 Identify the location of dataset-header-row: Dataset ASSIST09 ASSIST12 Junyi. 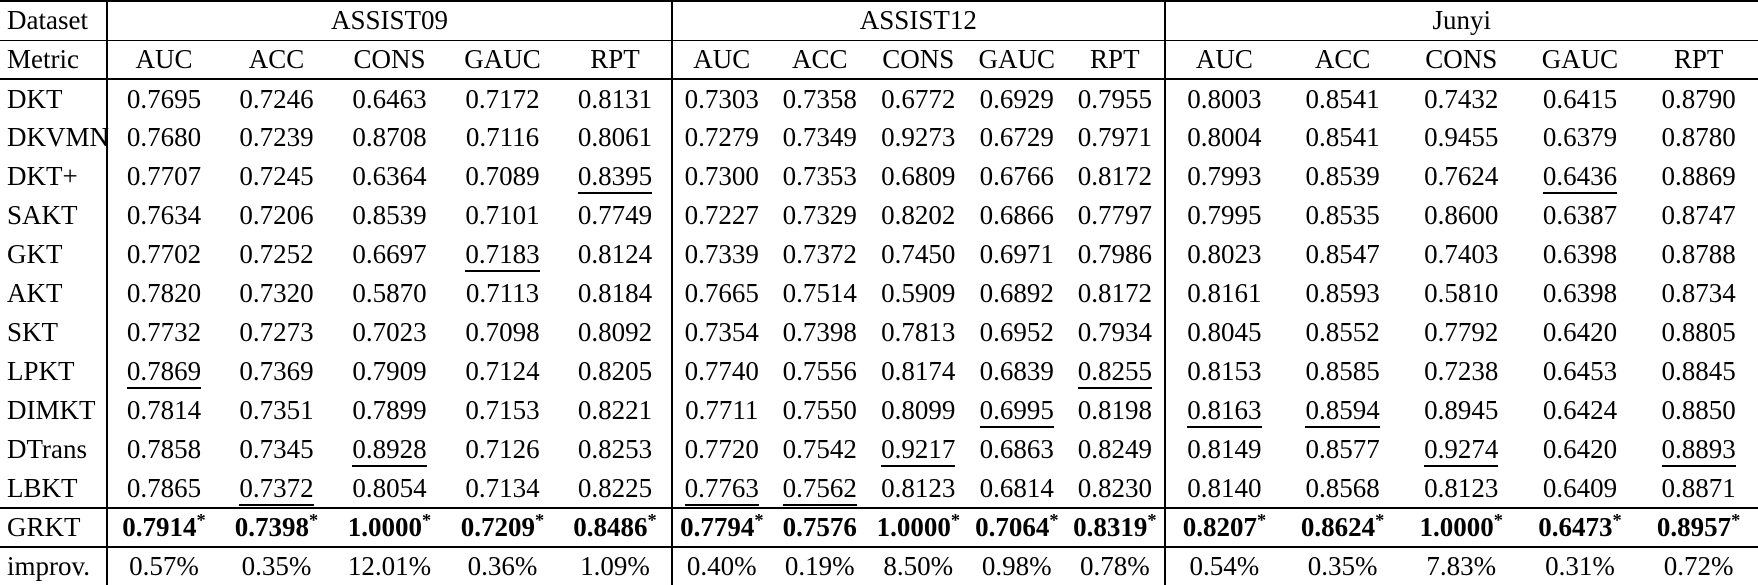
(879, 21).